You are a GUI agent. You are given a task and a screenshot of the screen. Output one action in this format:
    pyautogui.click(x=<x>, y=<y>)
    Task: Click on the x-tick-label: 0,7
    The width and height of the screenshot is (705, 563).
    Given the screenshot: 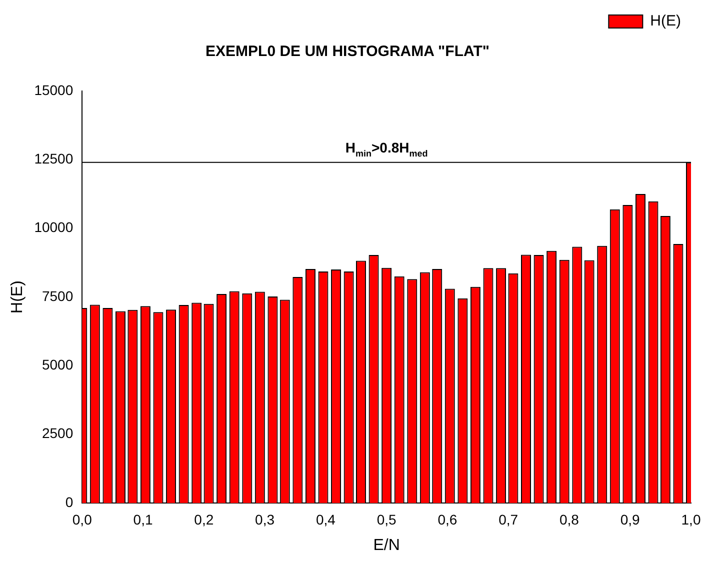 What is the action you would take?
    pyautogui.click(x=508, y=519)
    